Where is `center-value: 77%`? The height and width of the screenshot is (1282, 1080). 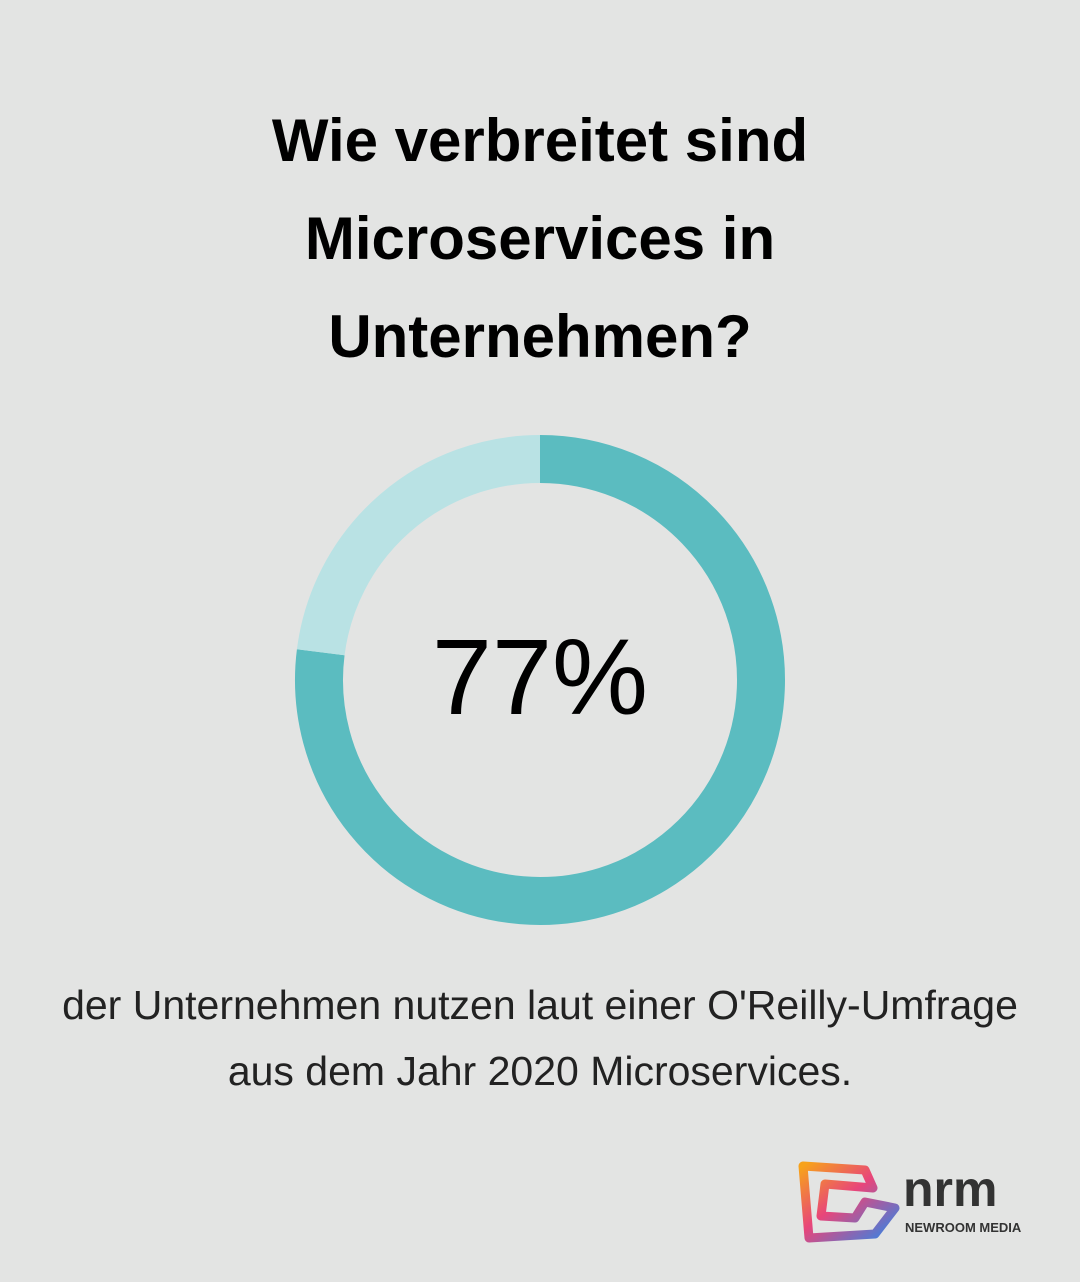
center-value: 77% is located at coordinates (540, 676).